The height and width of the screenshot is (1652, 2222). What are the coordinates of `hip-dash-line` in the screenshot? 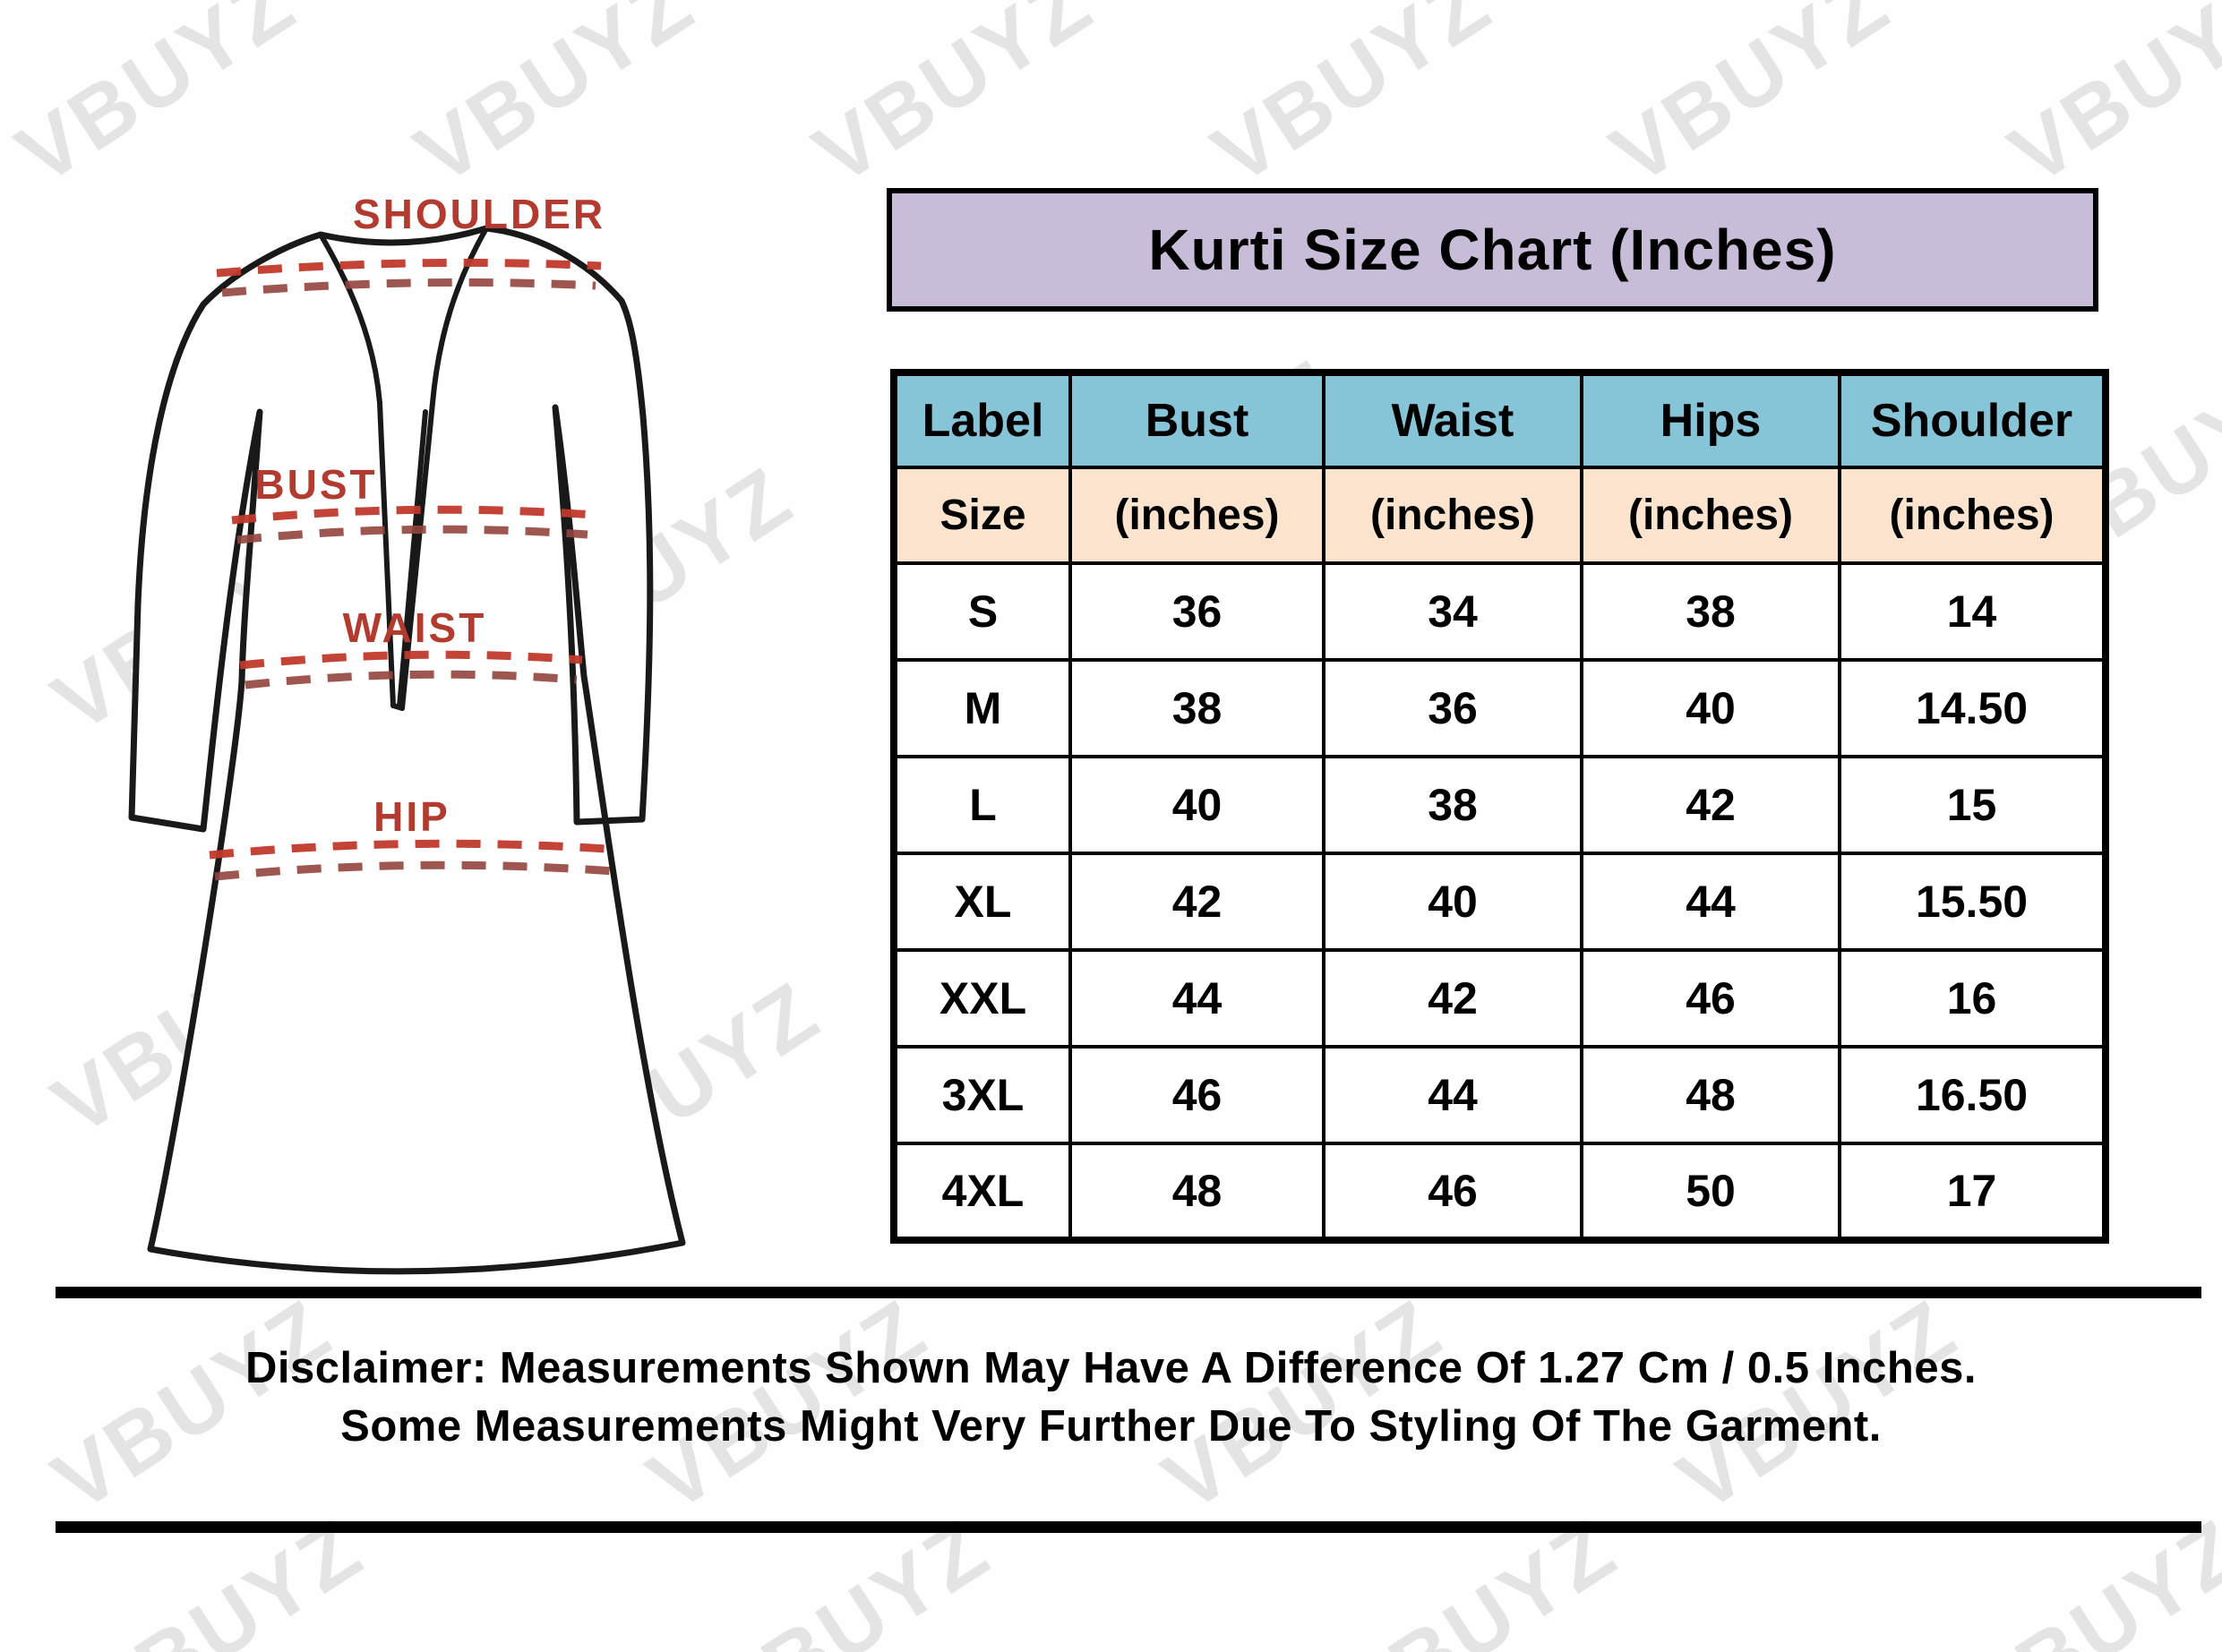 It's located at (415, 849).